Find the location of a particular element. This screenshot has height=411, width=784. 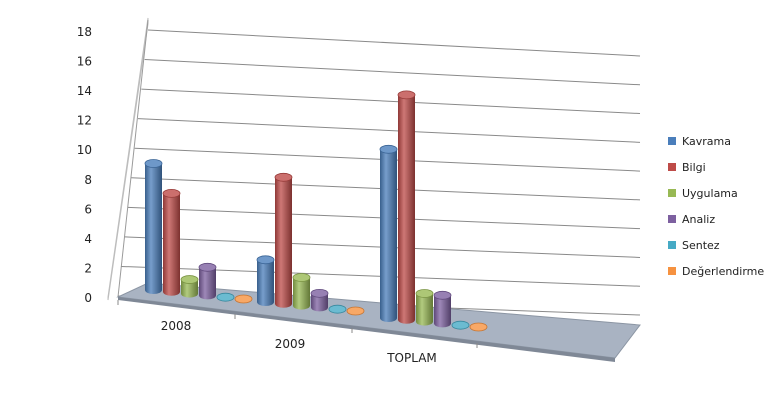

y-tick-label: 12 is located at coordinates (84, 121).